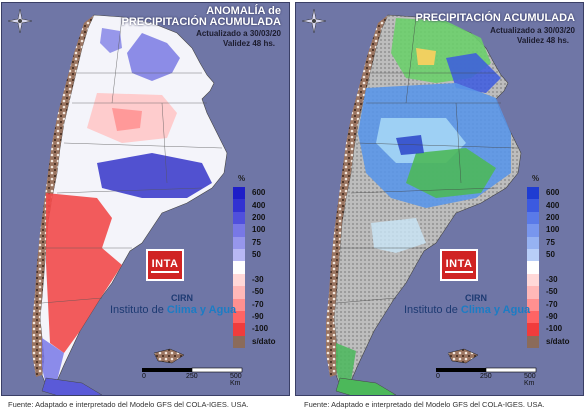 Image resolution: width=585 pixels, height=414 pixels. What do you see at coordinates (242, 178) in the screenshot?
I see `anomaly-legend-unit: %` at bounding box center [242, 178].